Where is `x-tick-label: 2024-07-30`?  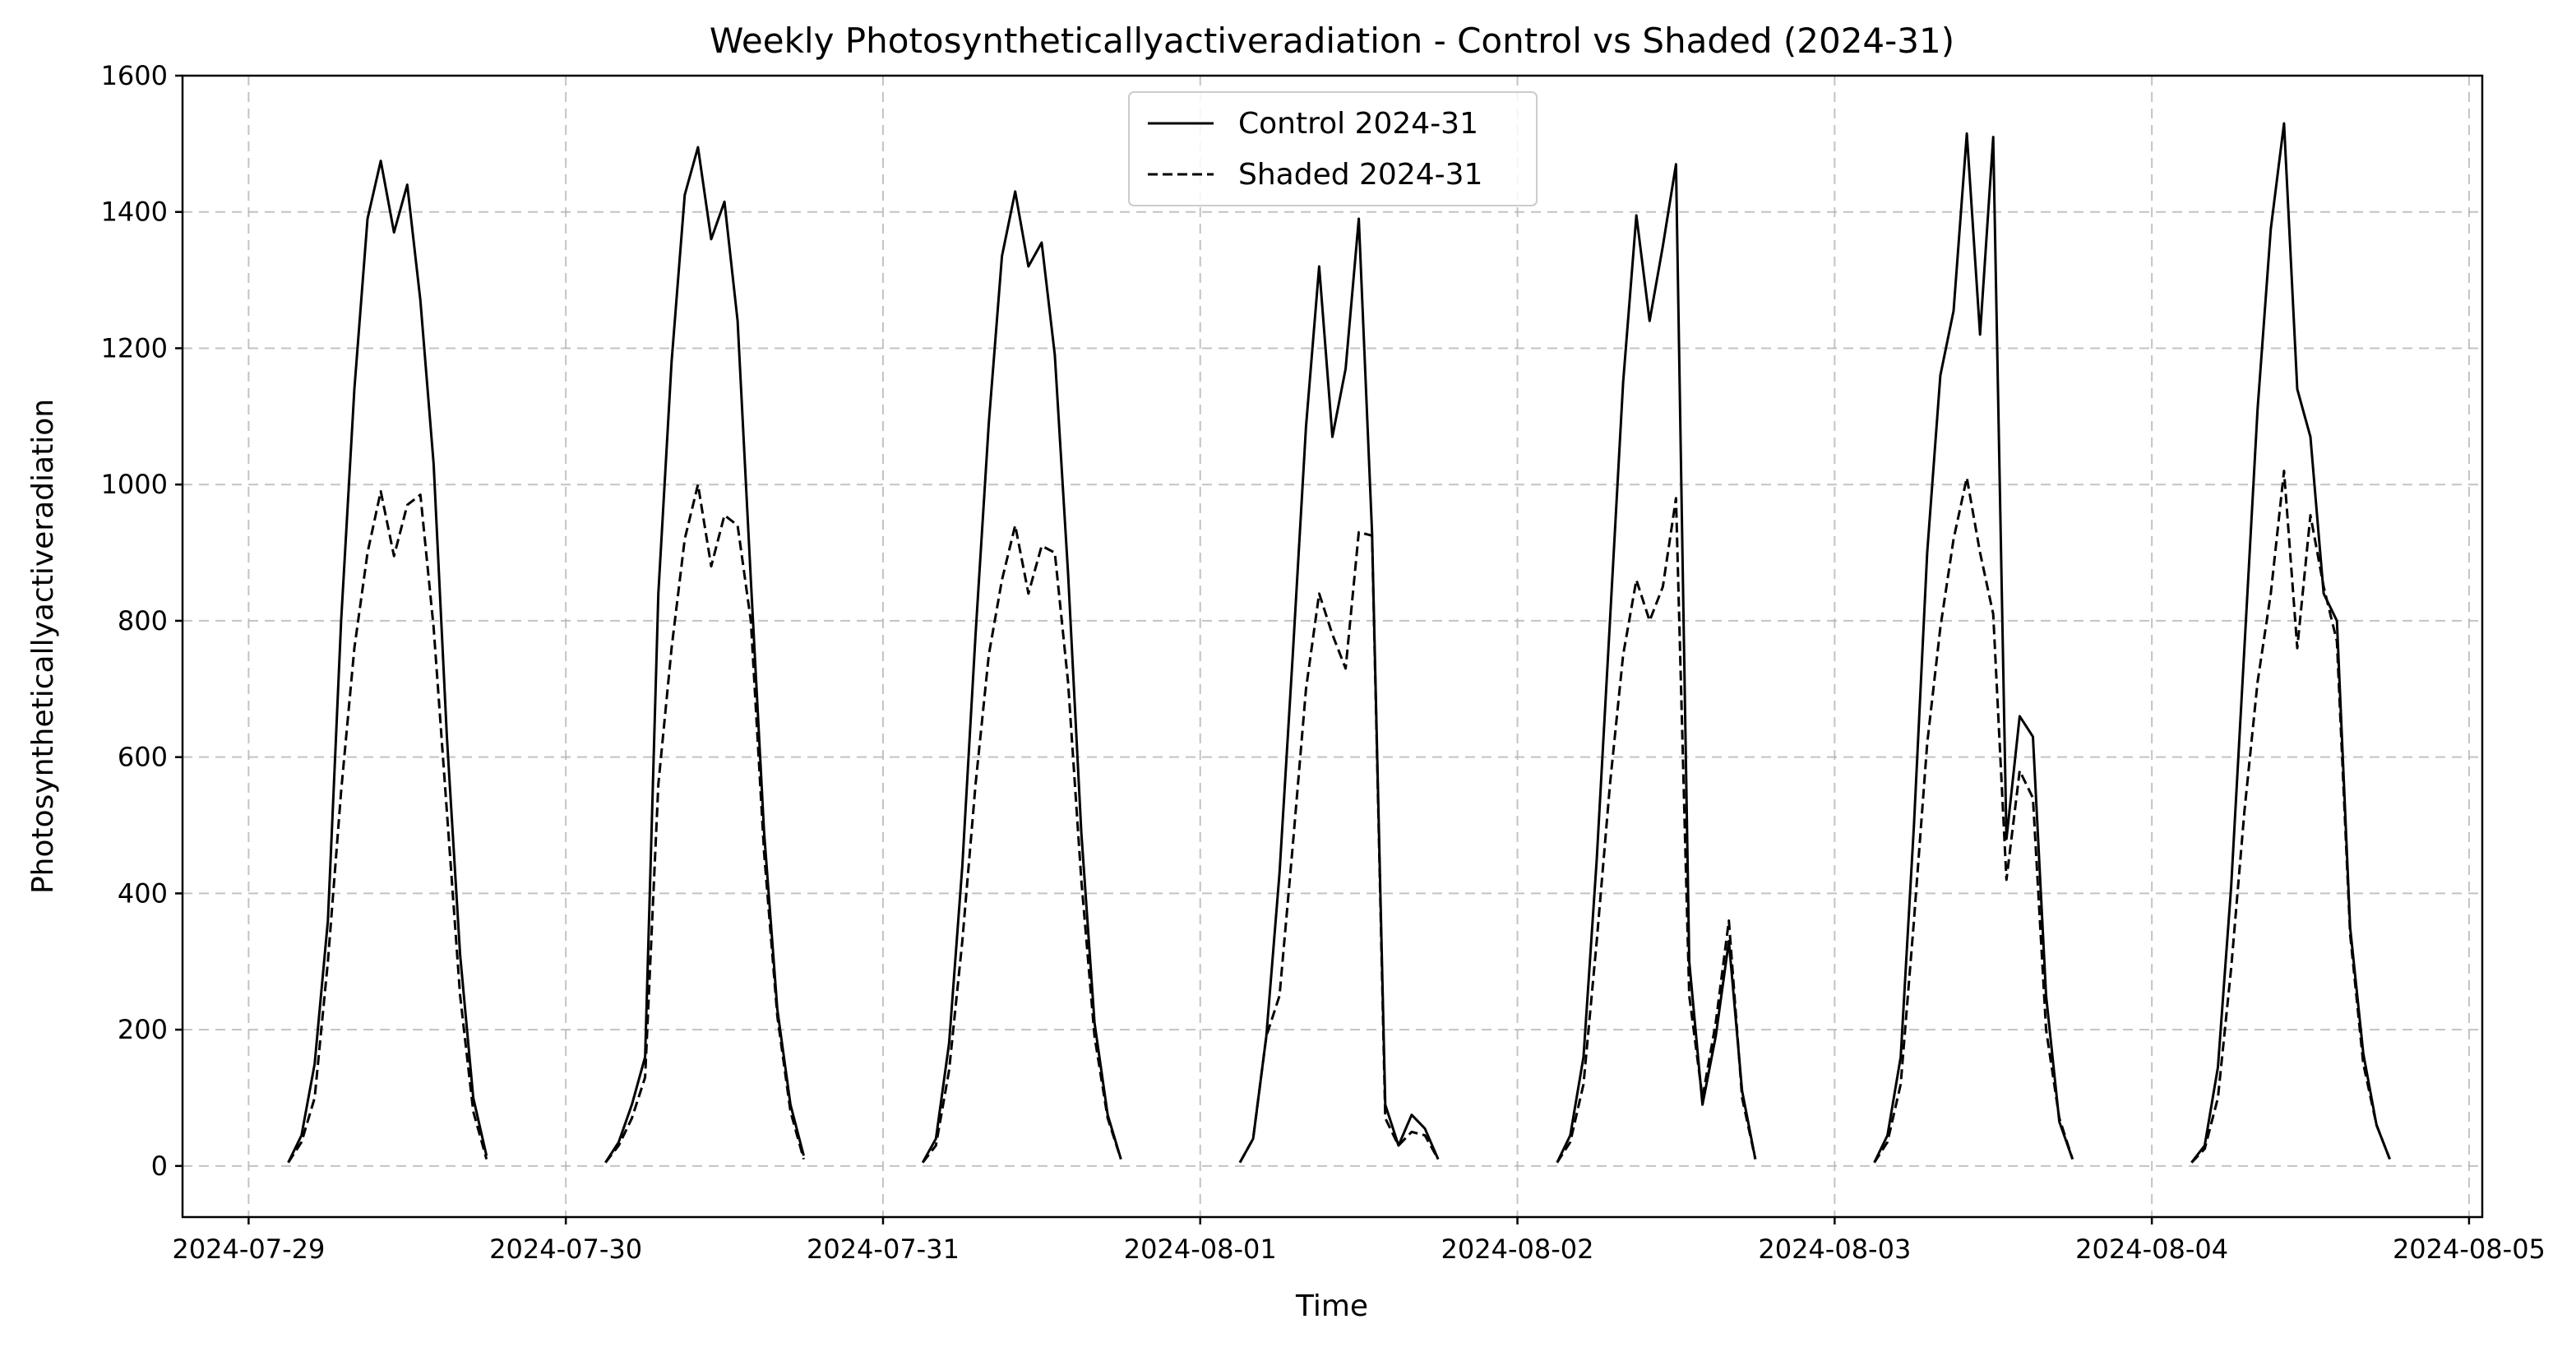 x-tick-label: 2024-07-30 is located at coordinates (565, 1249).